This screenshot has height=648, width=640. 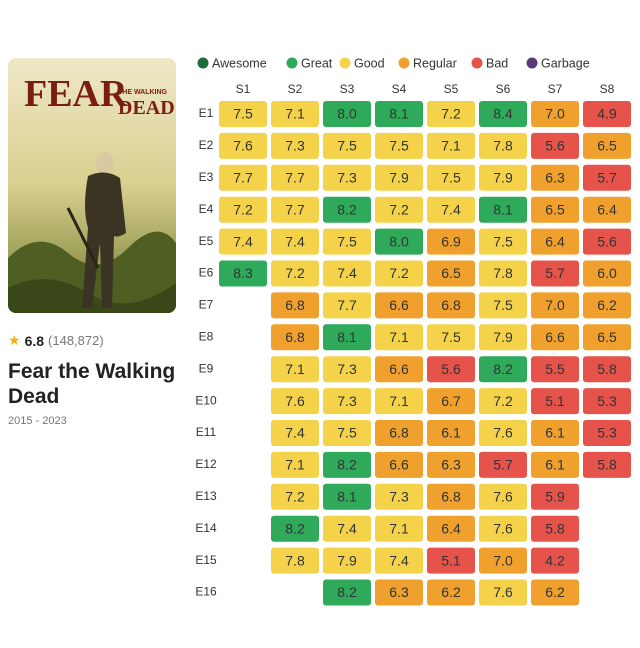 What do you see at coordinates (206, 592) in the screenshot?
I see `episode-label: E16` at bounding box center [206, 592].